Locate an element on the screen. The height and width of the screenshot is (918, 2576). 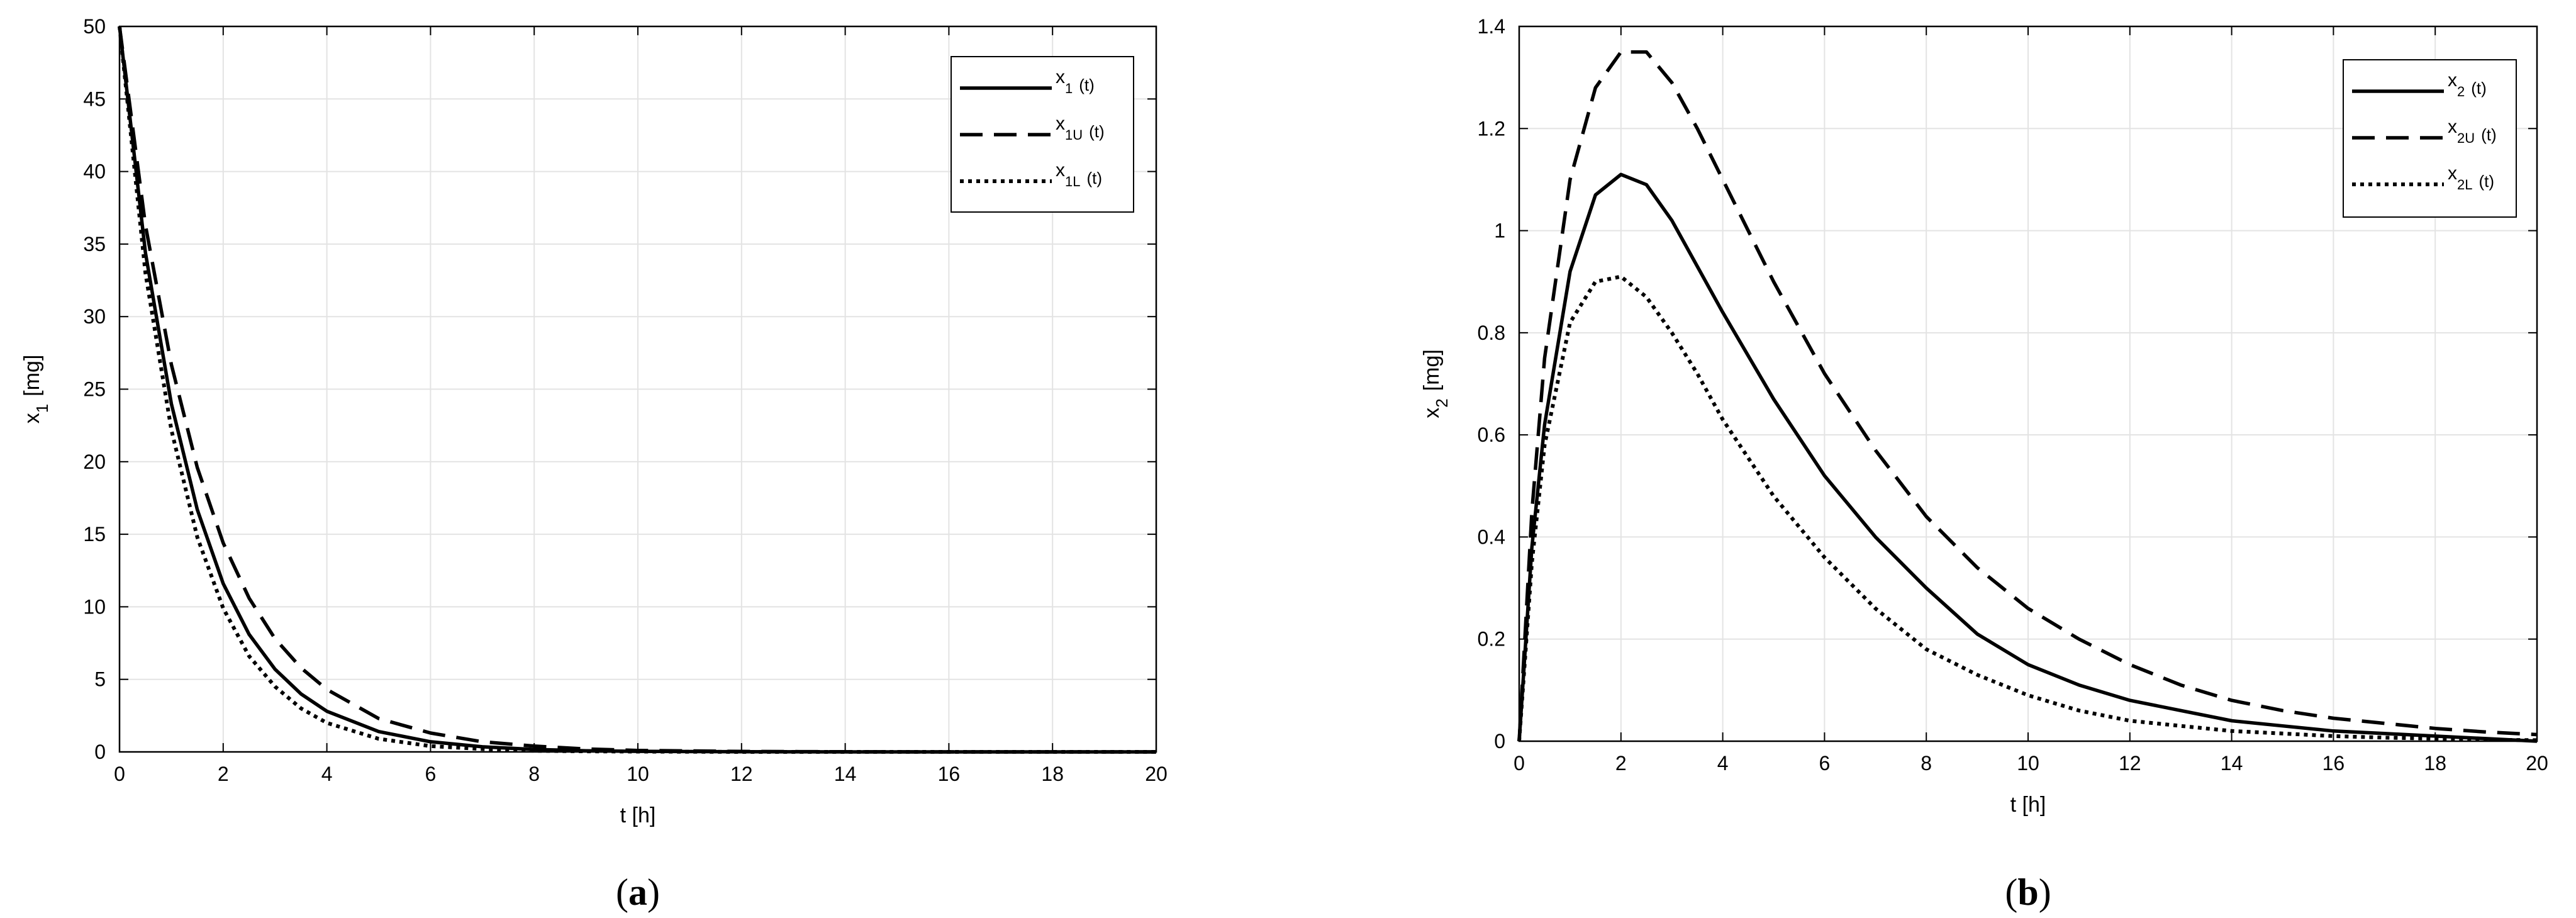
legend-entry-sub: 1 is located at coordinates (1069, 88).